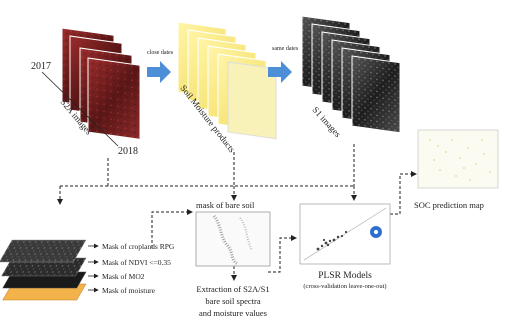 This screenshot has width=506, height=334. I want to click on bare-soil-map, so click(233, 239).